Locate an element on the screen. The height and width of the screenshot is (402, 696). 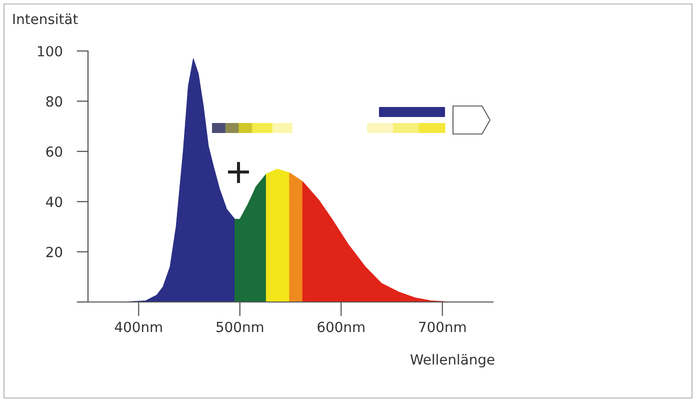
y-tick-label: 60 is located at coordinates (54, 151).